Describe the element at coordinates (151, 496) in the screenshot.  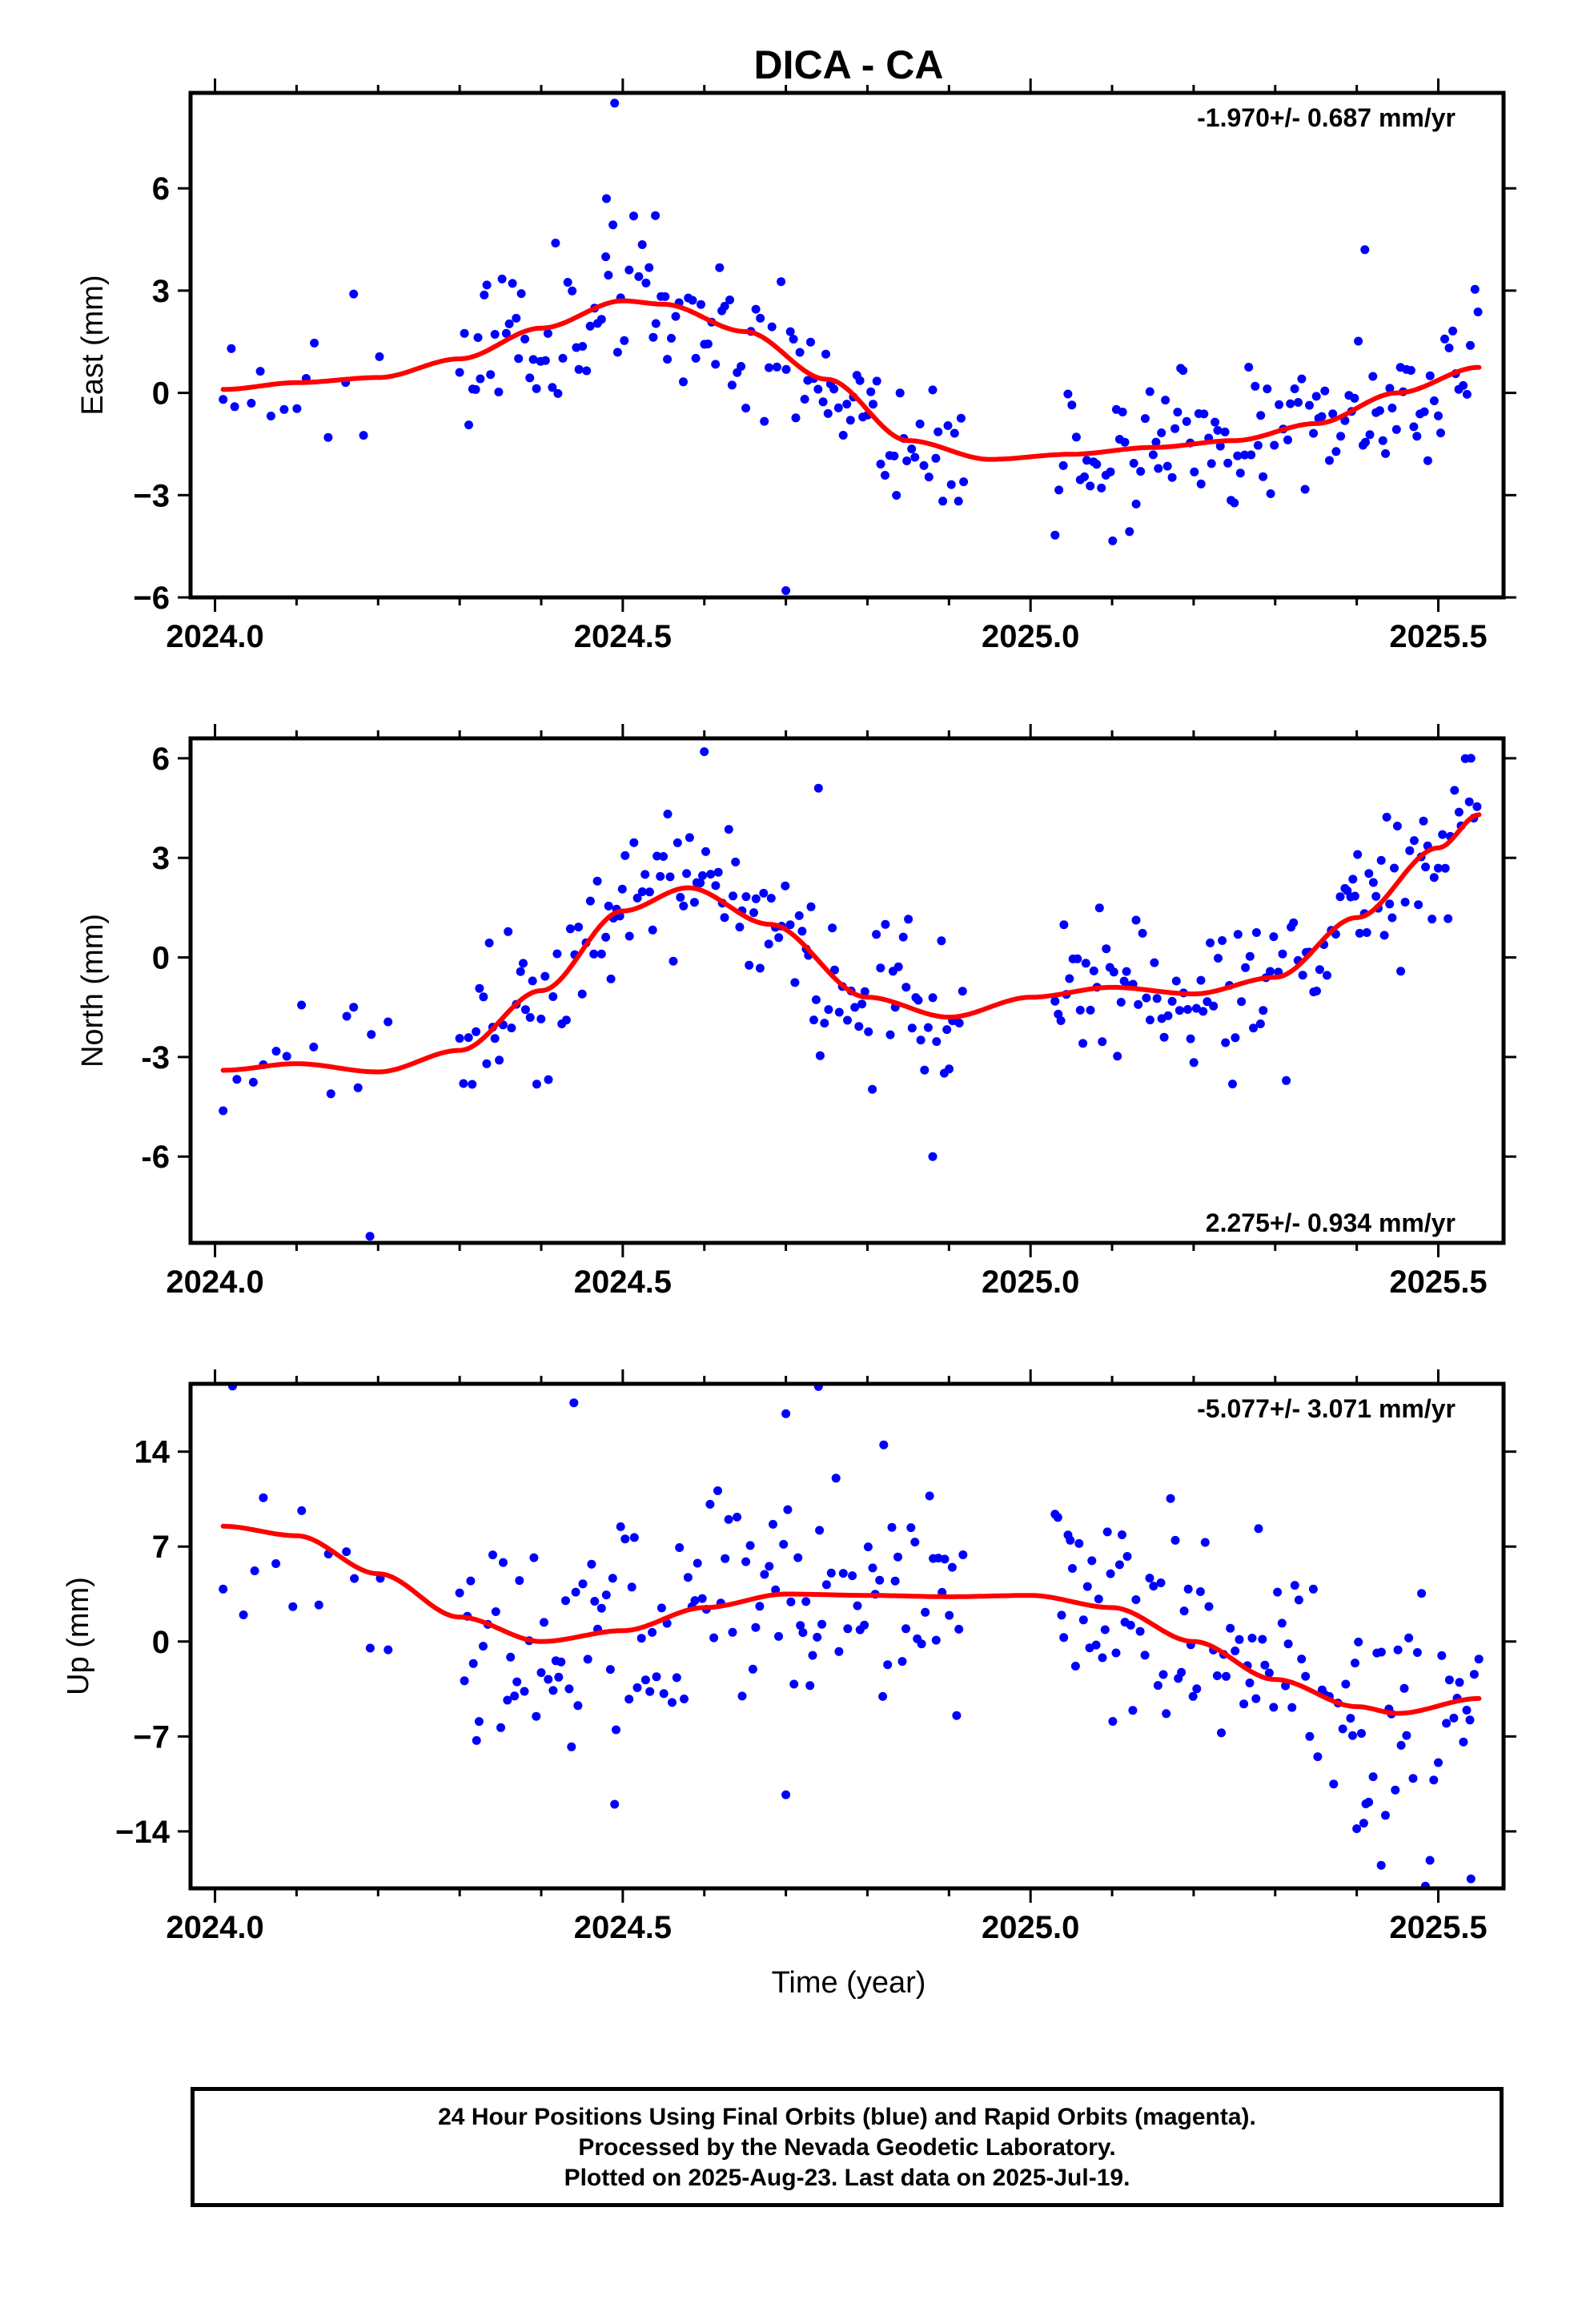
I see `y-tick-label: −3` at that location.